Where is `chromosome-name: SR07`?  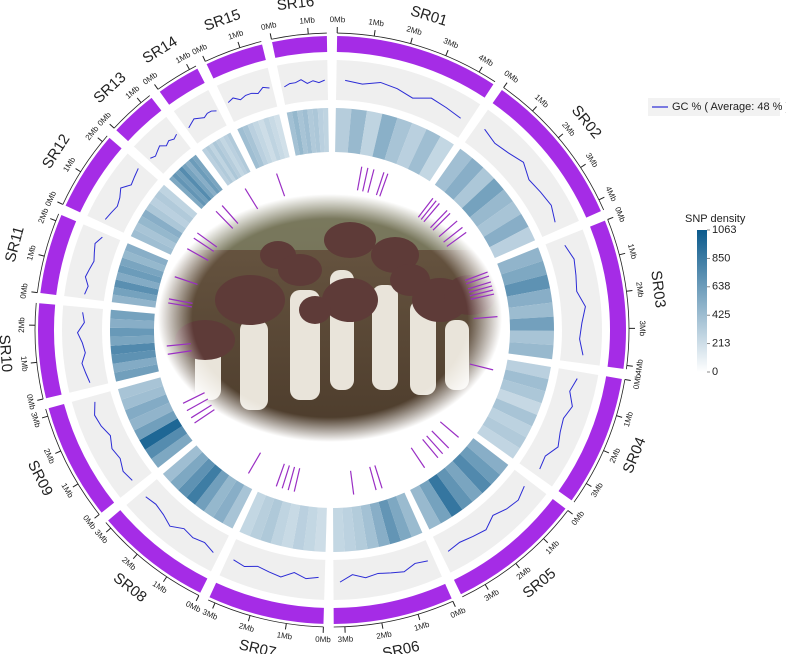
chromosome-name: SR07 is located at coordinates (257, 645).